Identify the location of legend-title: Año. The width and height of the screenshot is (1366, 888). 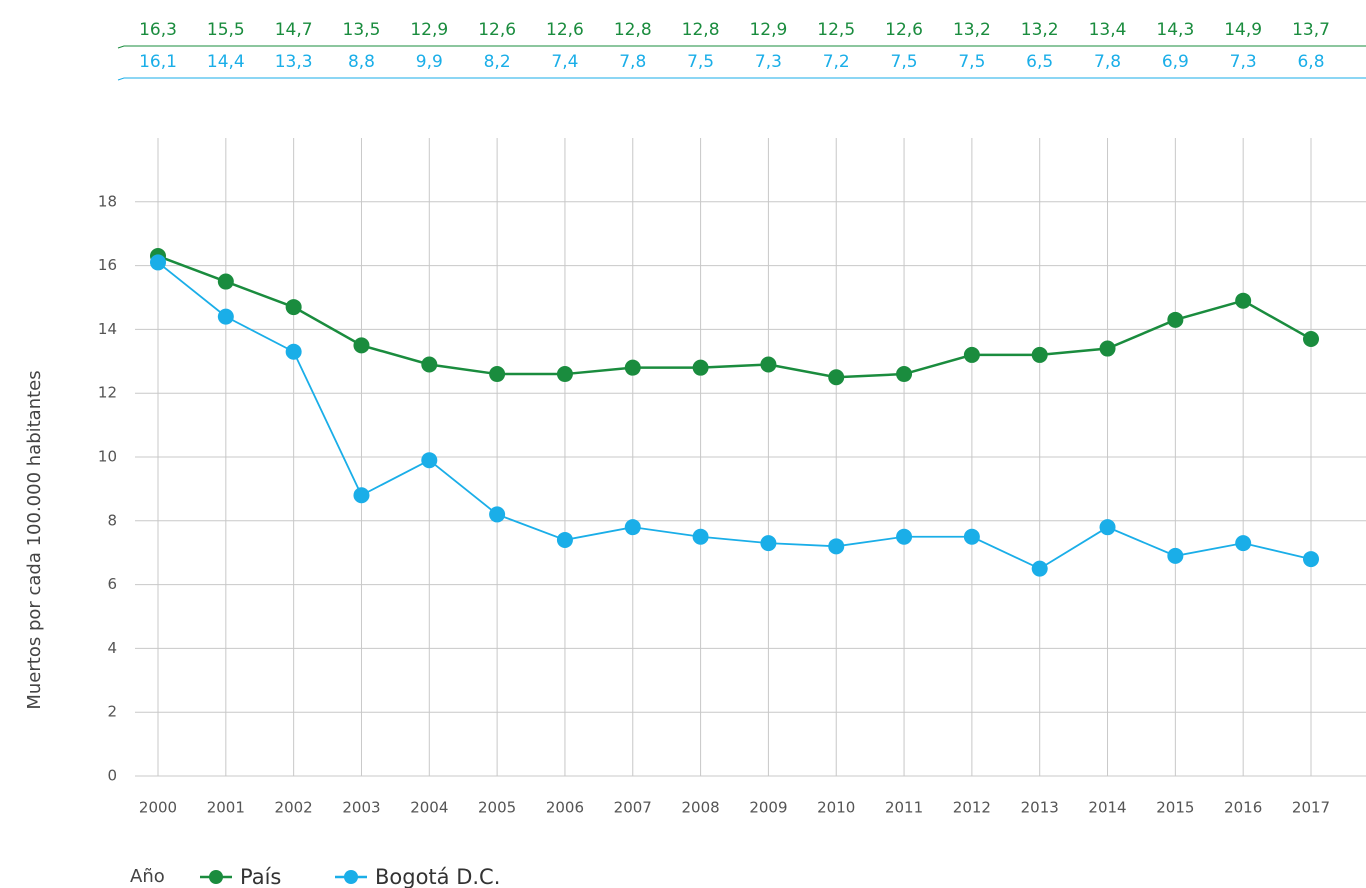
(147, 876).